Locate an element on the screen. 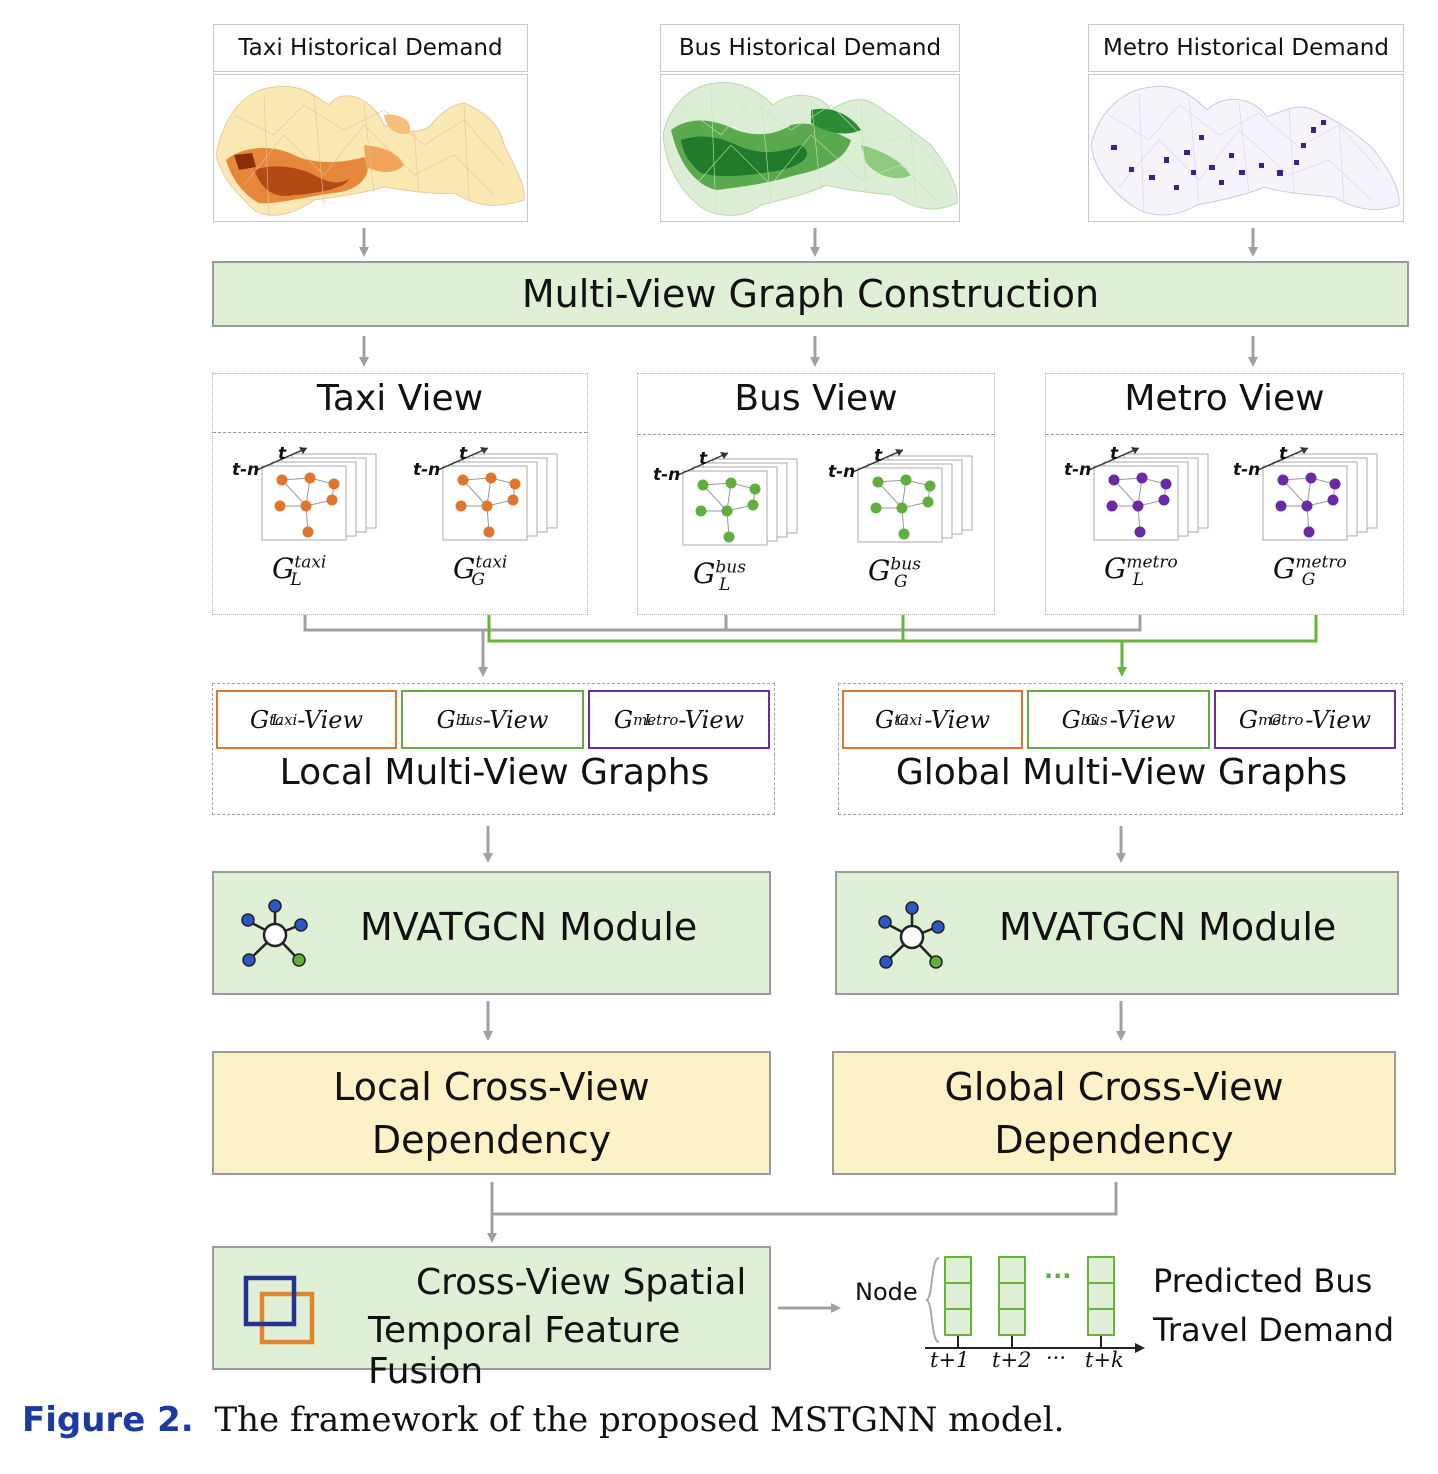 This screenshot has height=1474, width=1438. global-multiview-title: Global Multi-View Graphs is located at coordinates (1121, 772).